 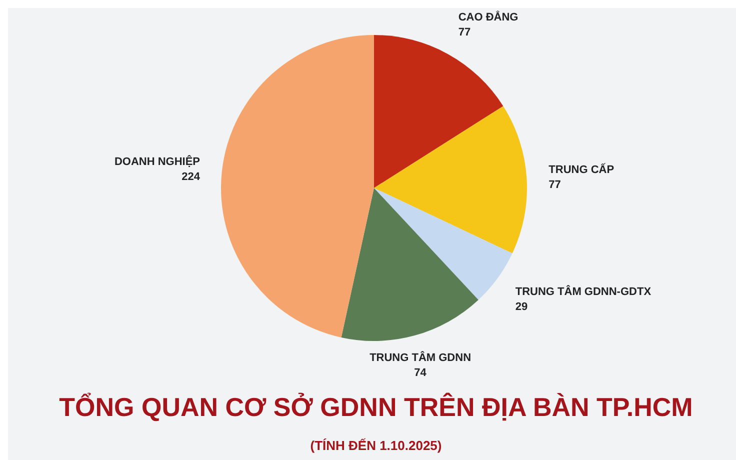 I want to click on slice-label: TRUNG TÂM GDNN-GDTX, so click(x=583, y=291).